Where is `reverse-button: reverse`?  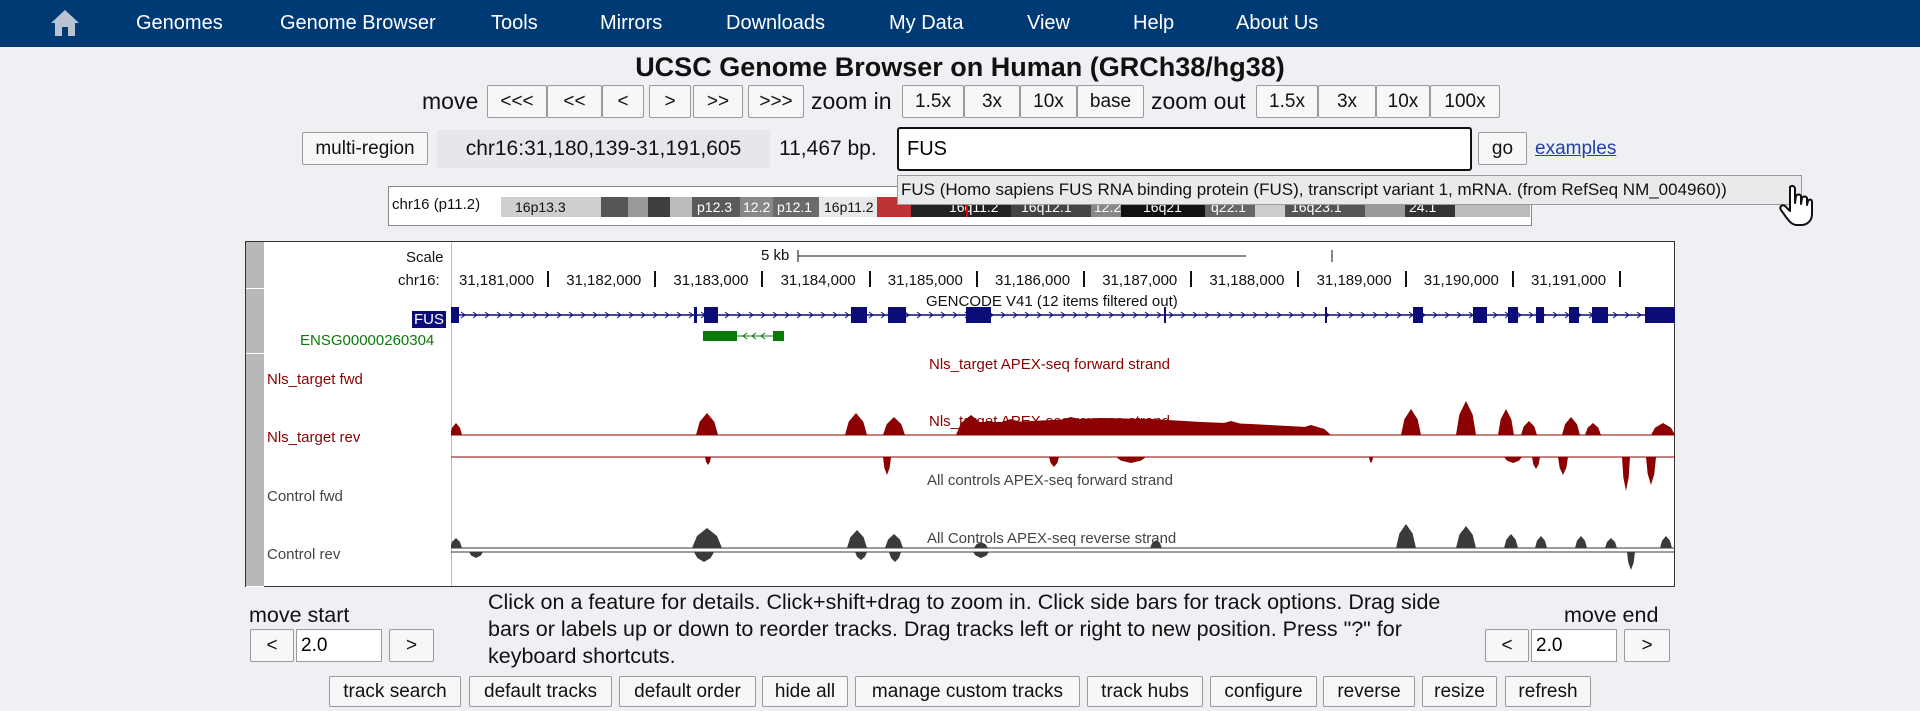
reverse-button: reverse is located at coordinates (1369, 691).